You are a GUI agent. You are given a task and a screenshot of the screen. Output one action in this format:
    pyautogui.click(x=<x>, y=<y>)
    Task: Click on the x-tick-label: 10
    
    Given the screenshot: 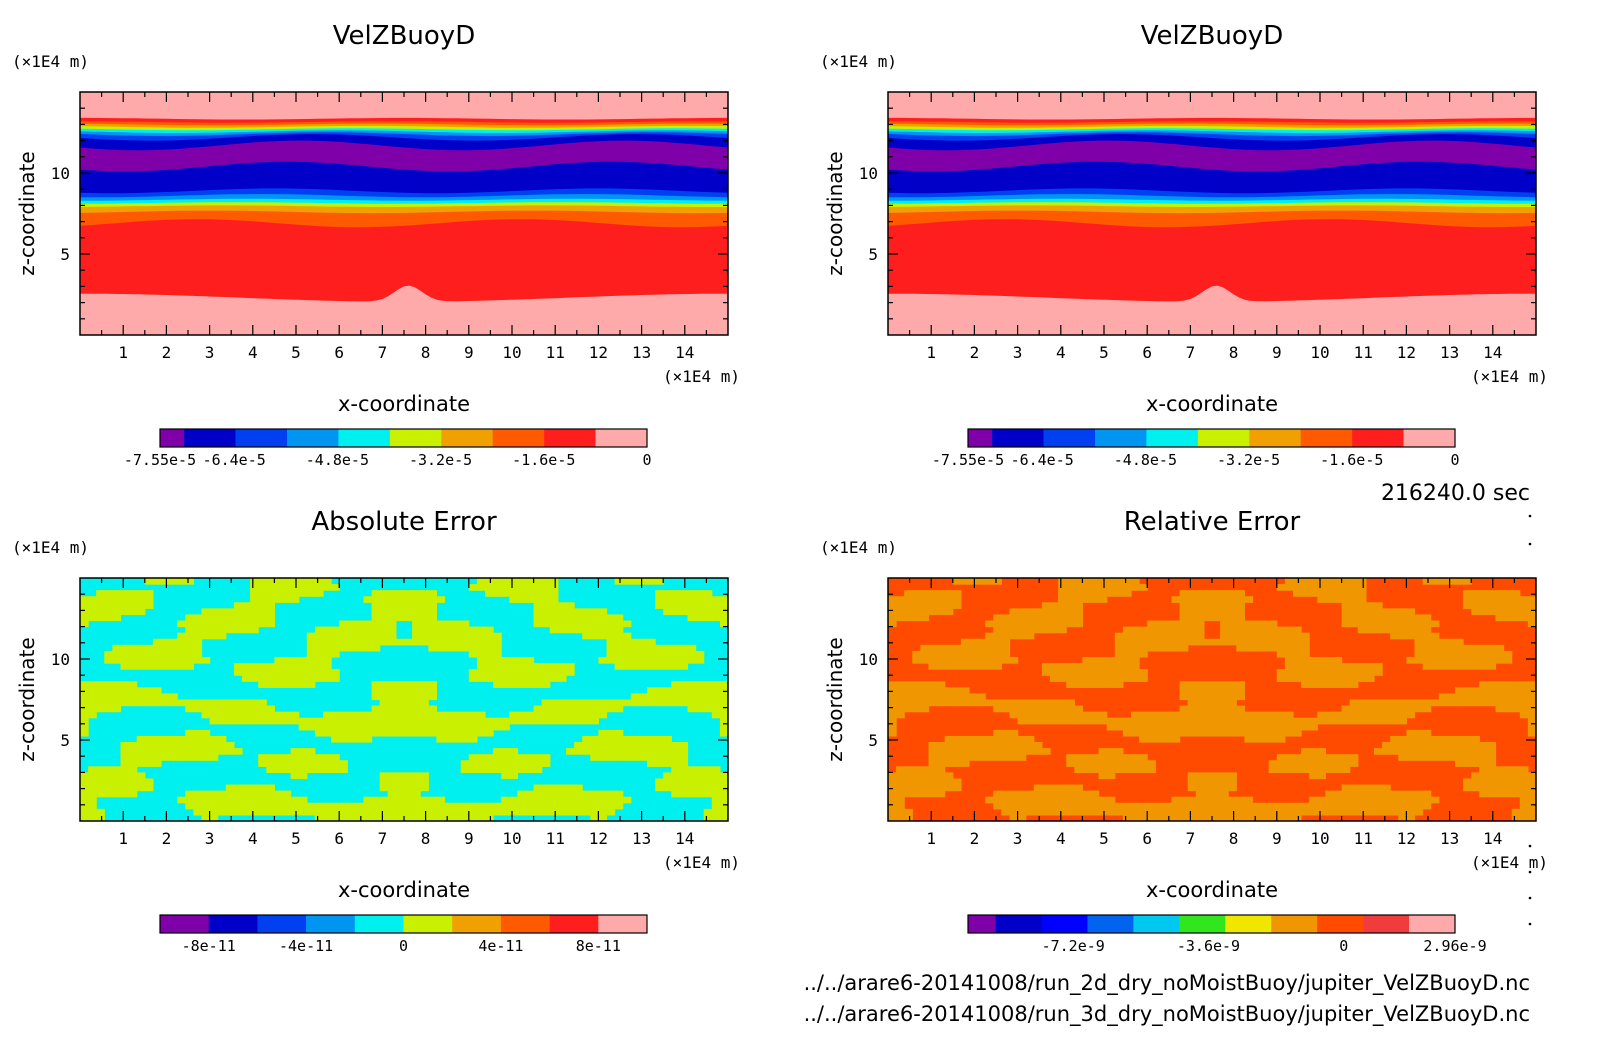 What is the action you would take?
    pyautogui.click(x=1319, y=352)
    